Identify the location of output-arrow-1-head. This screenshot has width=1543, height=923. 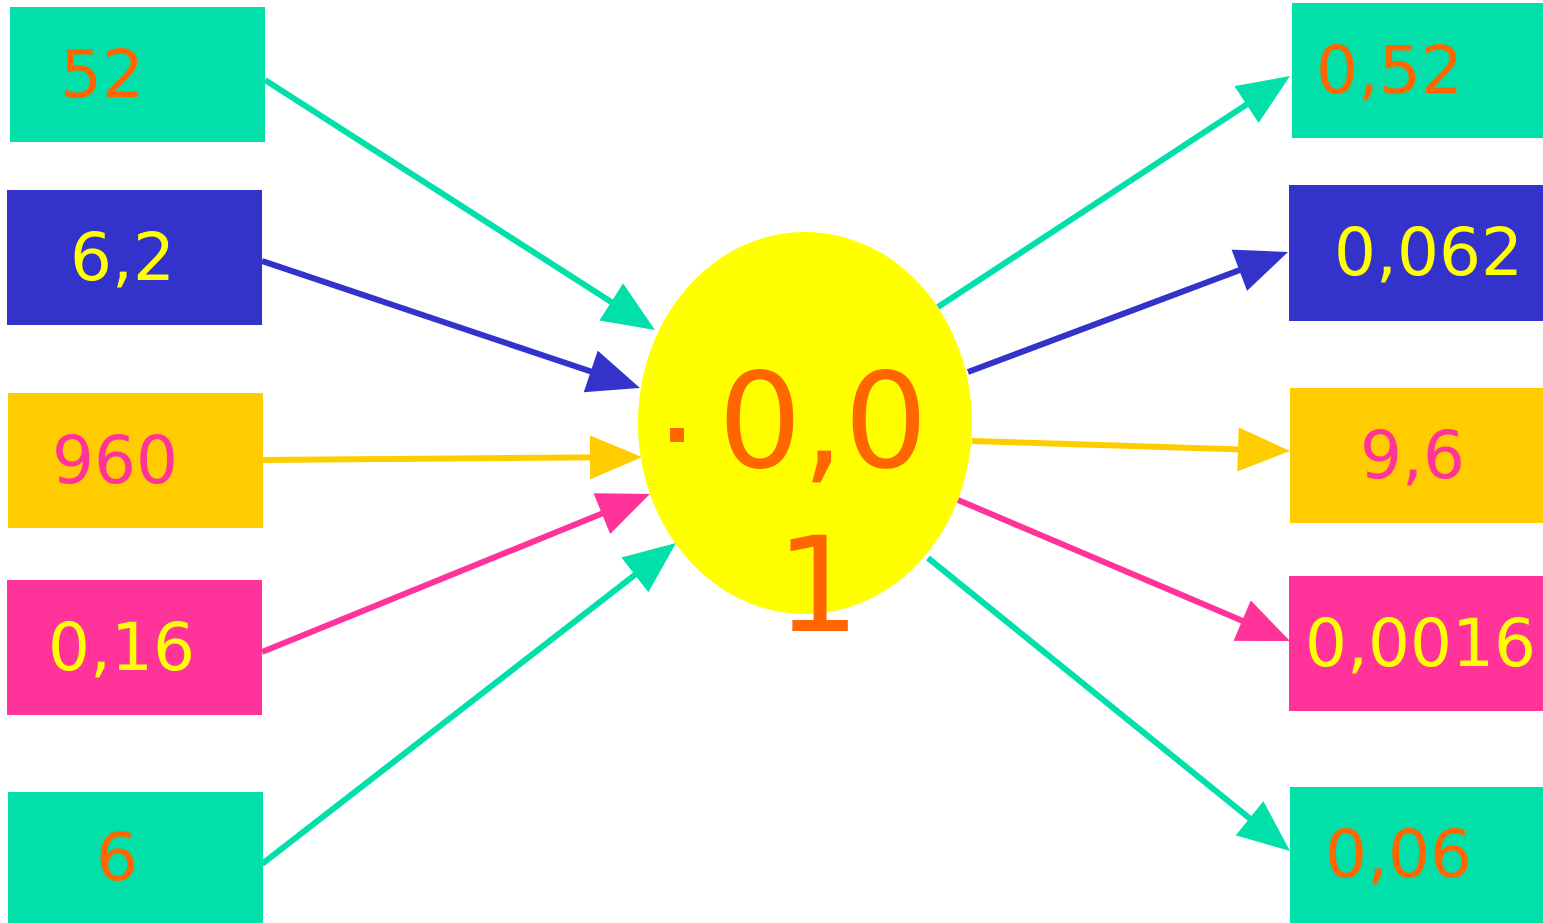
(1262, 99).